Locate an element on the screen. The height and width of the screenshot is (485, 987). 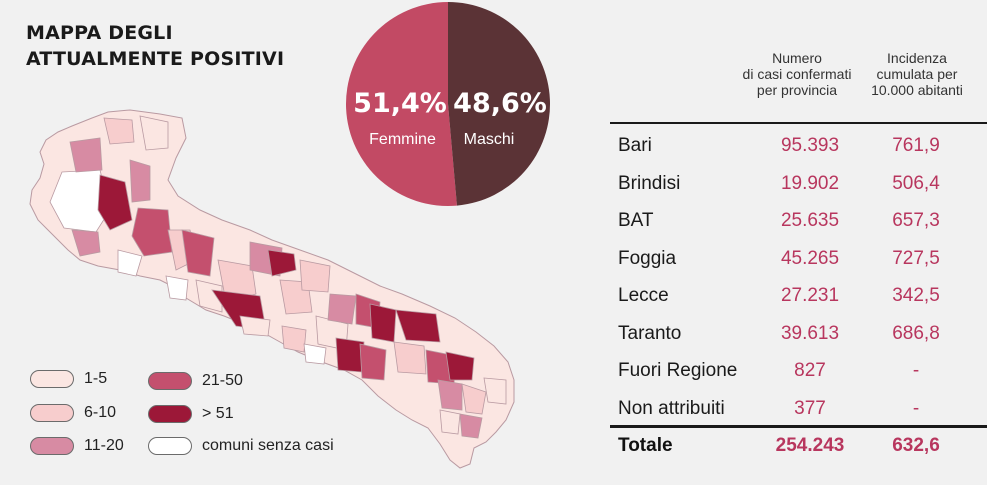
province-incidence: 506,4 is located at coordinates (916, 183).